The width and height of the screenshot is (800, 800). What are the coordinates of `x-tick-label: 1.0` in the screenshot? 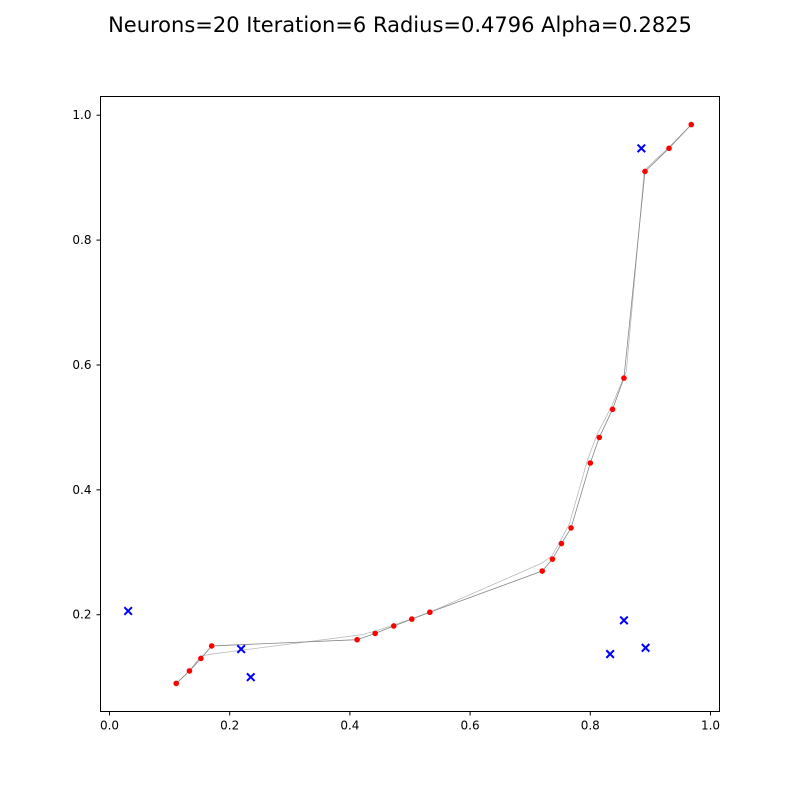 It's located at (710, 726).